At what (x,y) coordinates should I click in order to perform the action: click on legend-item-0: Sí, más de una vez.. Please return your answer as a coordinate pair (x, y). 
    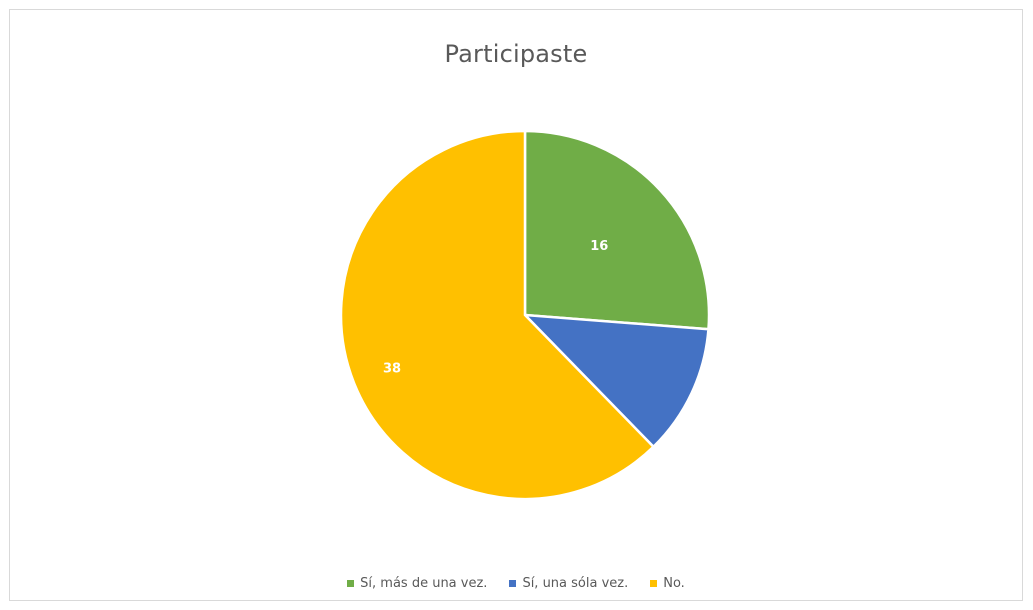
    Looking at the image, I should click on (417, 583).